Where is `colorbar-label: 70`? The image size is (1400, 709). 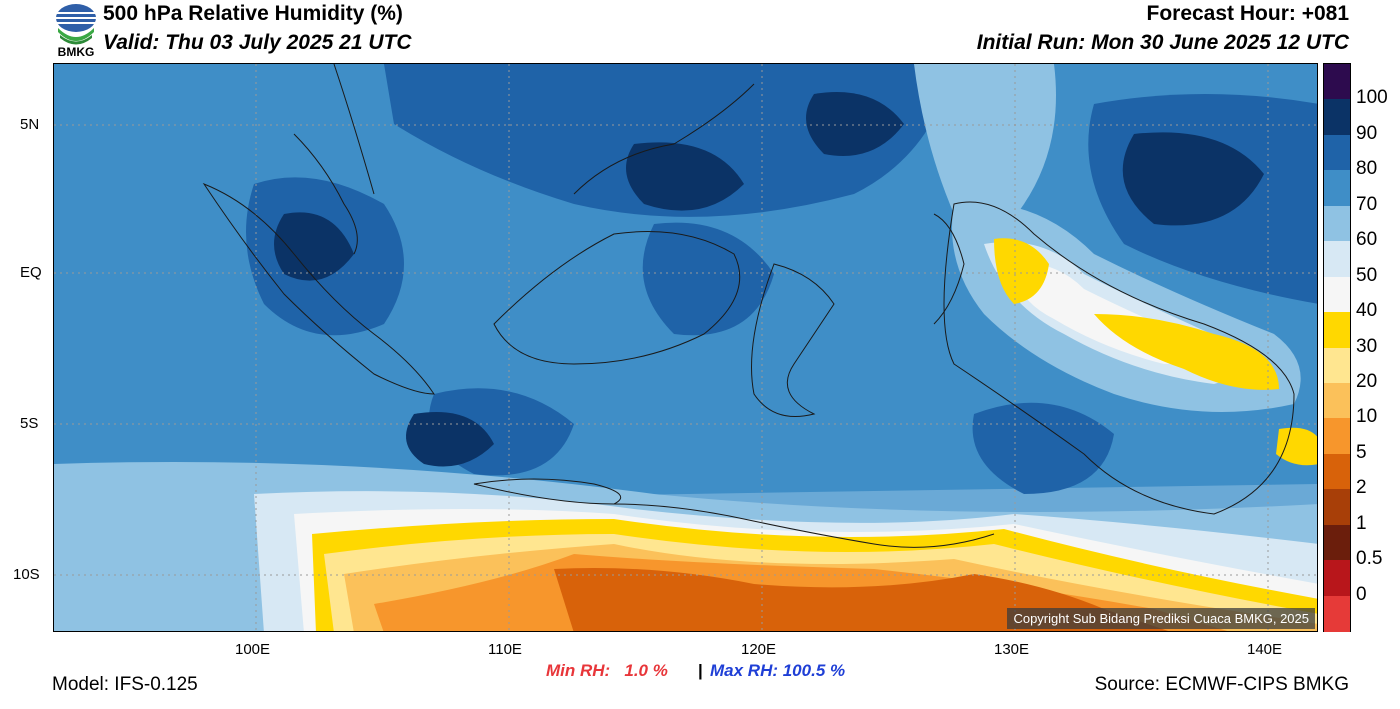
colorbar-label: 70 is located at coordinates (1367, 204).